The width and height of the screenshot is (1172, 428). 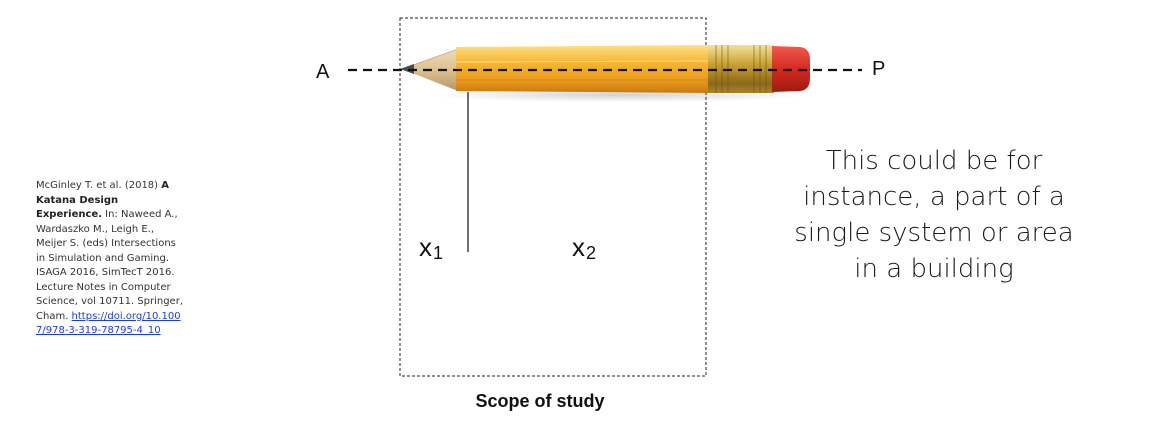 I want to click on x1-label: x1, so click(x=431, y=247).